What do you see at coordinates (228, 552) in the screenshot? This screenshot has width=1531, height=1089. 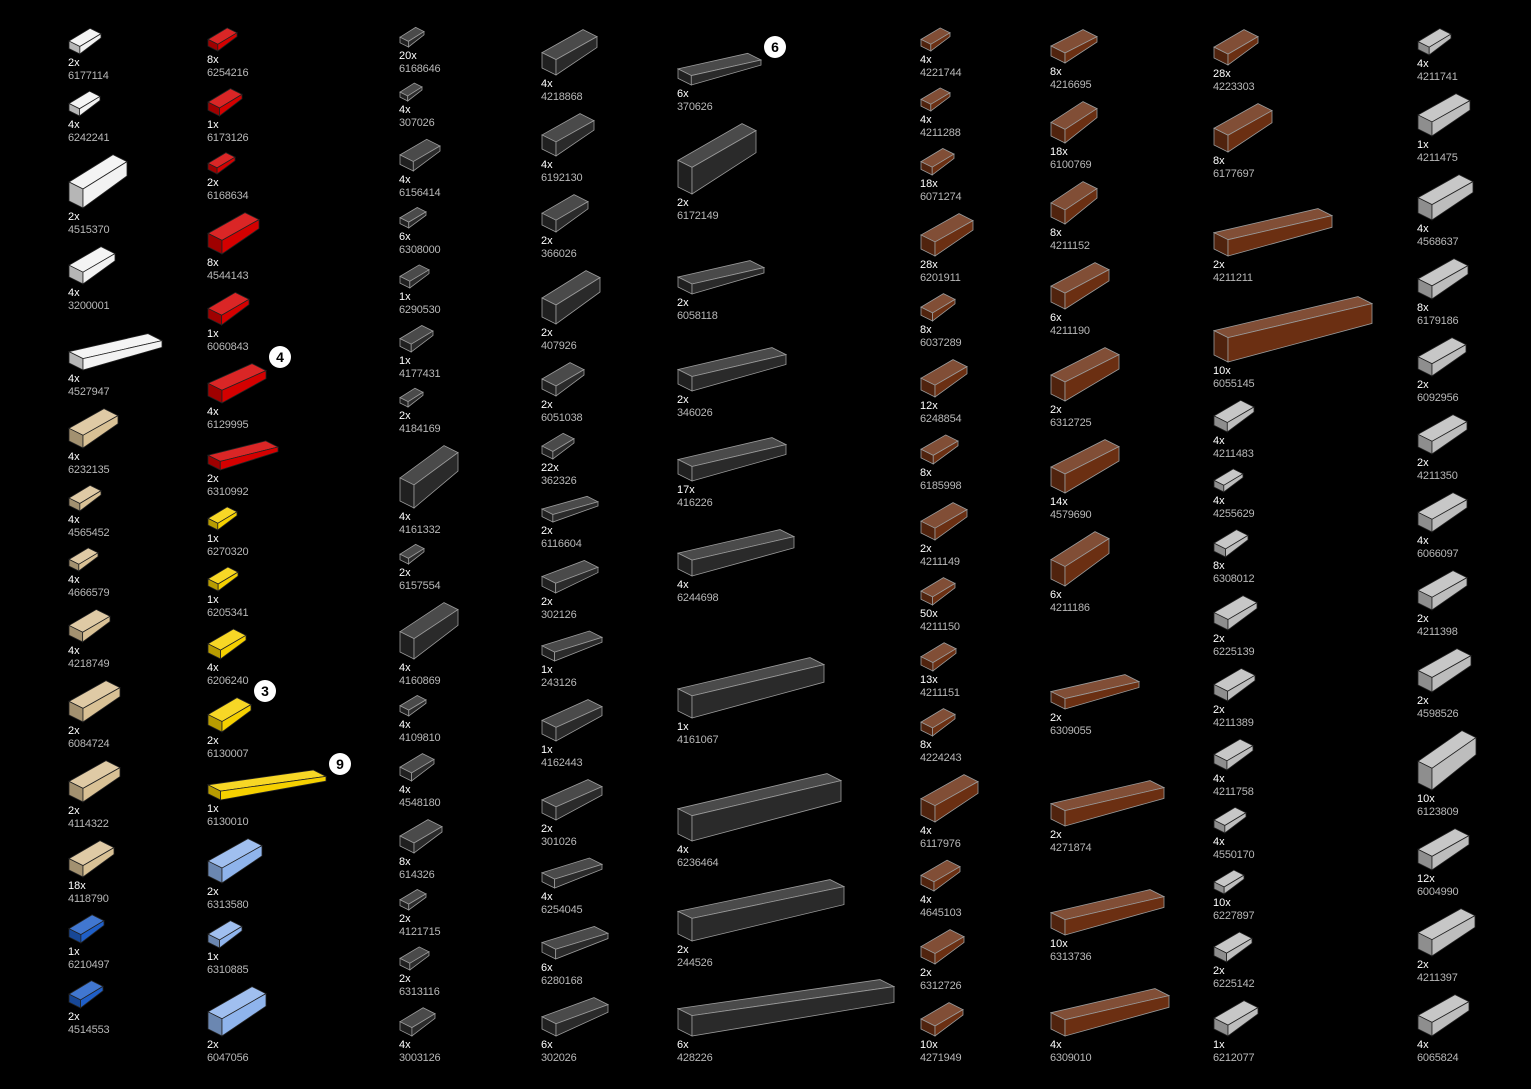 I see `part-number: 6270320` at bounding box center [228, 552].